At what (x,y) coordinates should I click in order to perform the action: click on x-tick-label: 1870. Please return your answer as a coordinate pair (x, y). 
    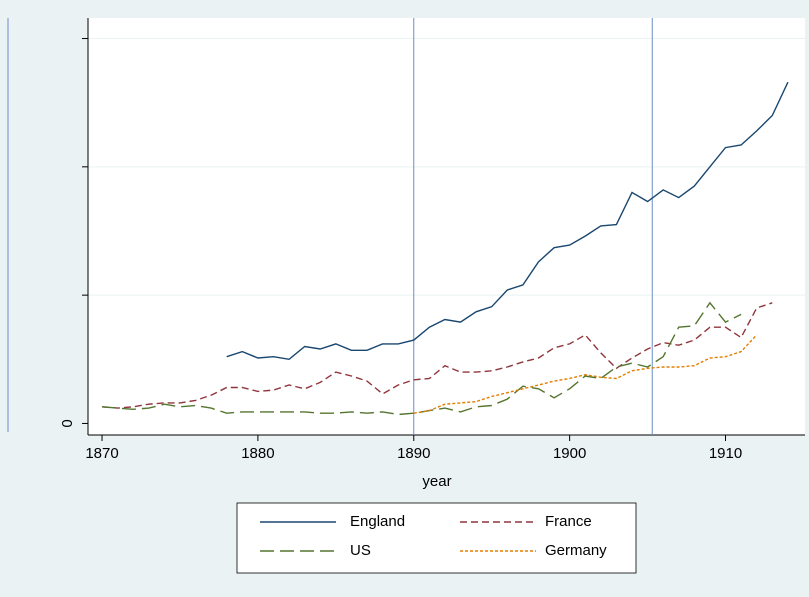
    Looking at the image, I should click on (101, 453).